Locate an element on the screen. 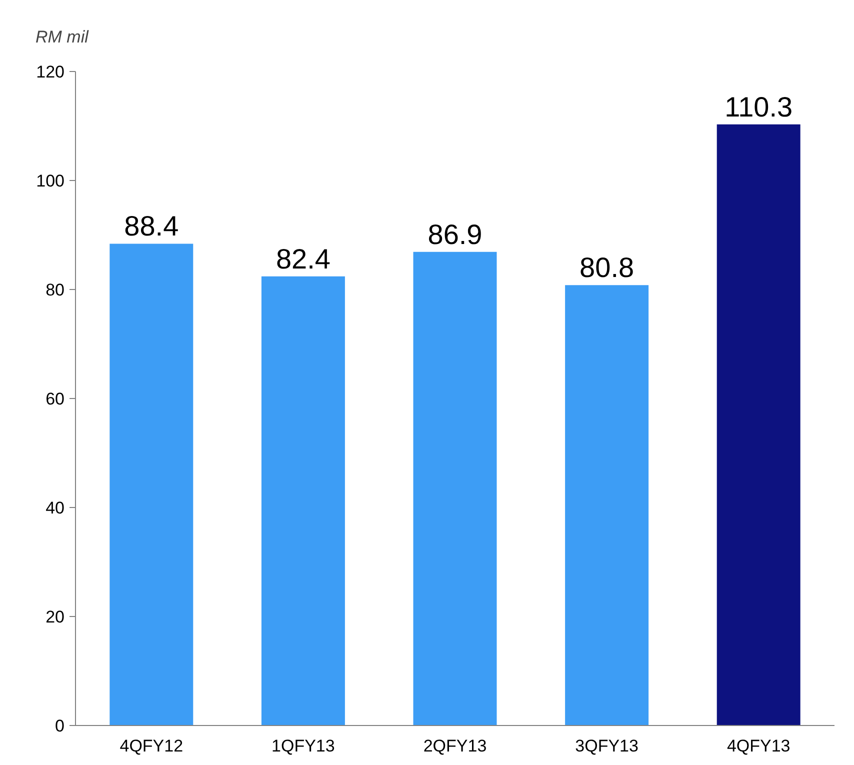  x-tick-label: 3QFY13 is located at coordinates (606, 746).